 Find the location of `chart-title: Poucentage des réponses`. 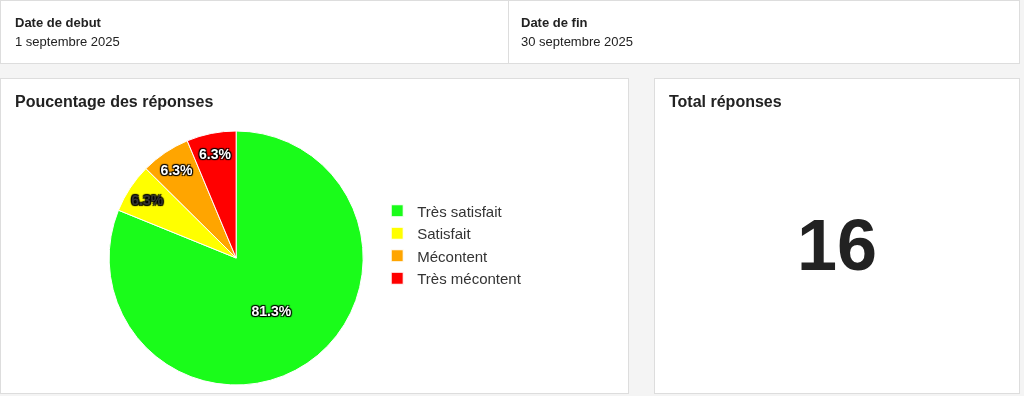

chart-title: Poucentage des réponses is located at coordinates (114, 102).